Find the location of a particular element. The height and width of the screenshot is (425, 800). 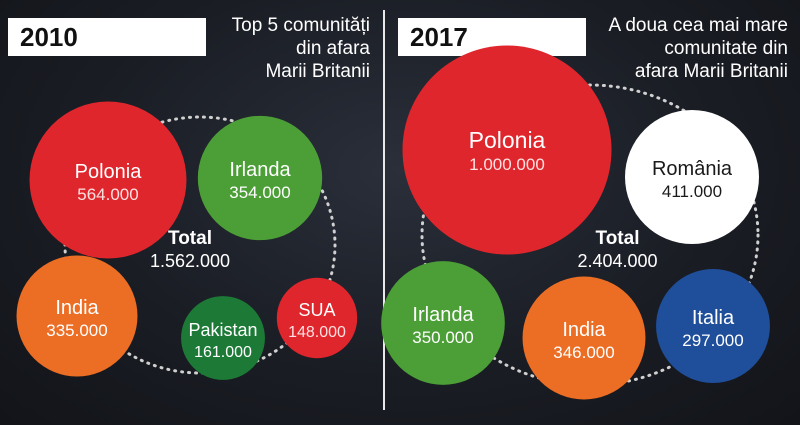

bubble-label-romania-2017: România is located at coordinates (692, 169).